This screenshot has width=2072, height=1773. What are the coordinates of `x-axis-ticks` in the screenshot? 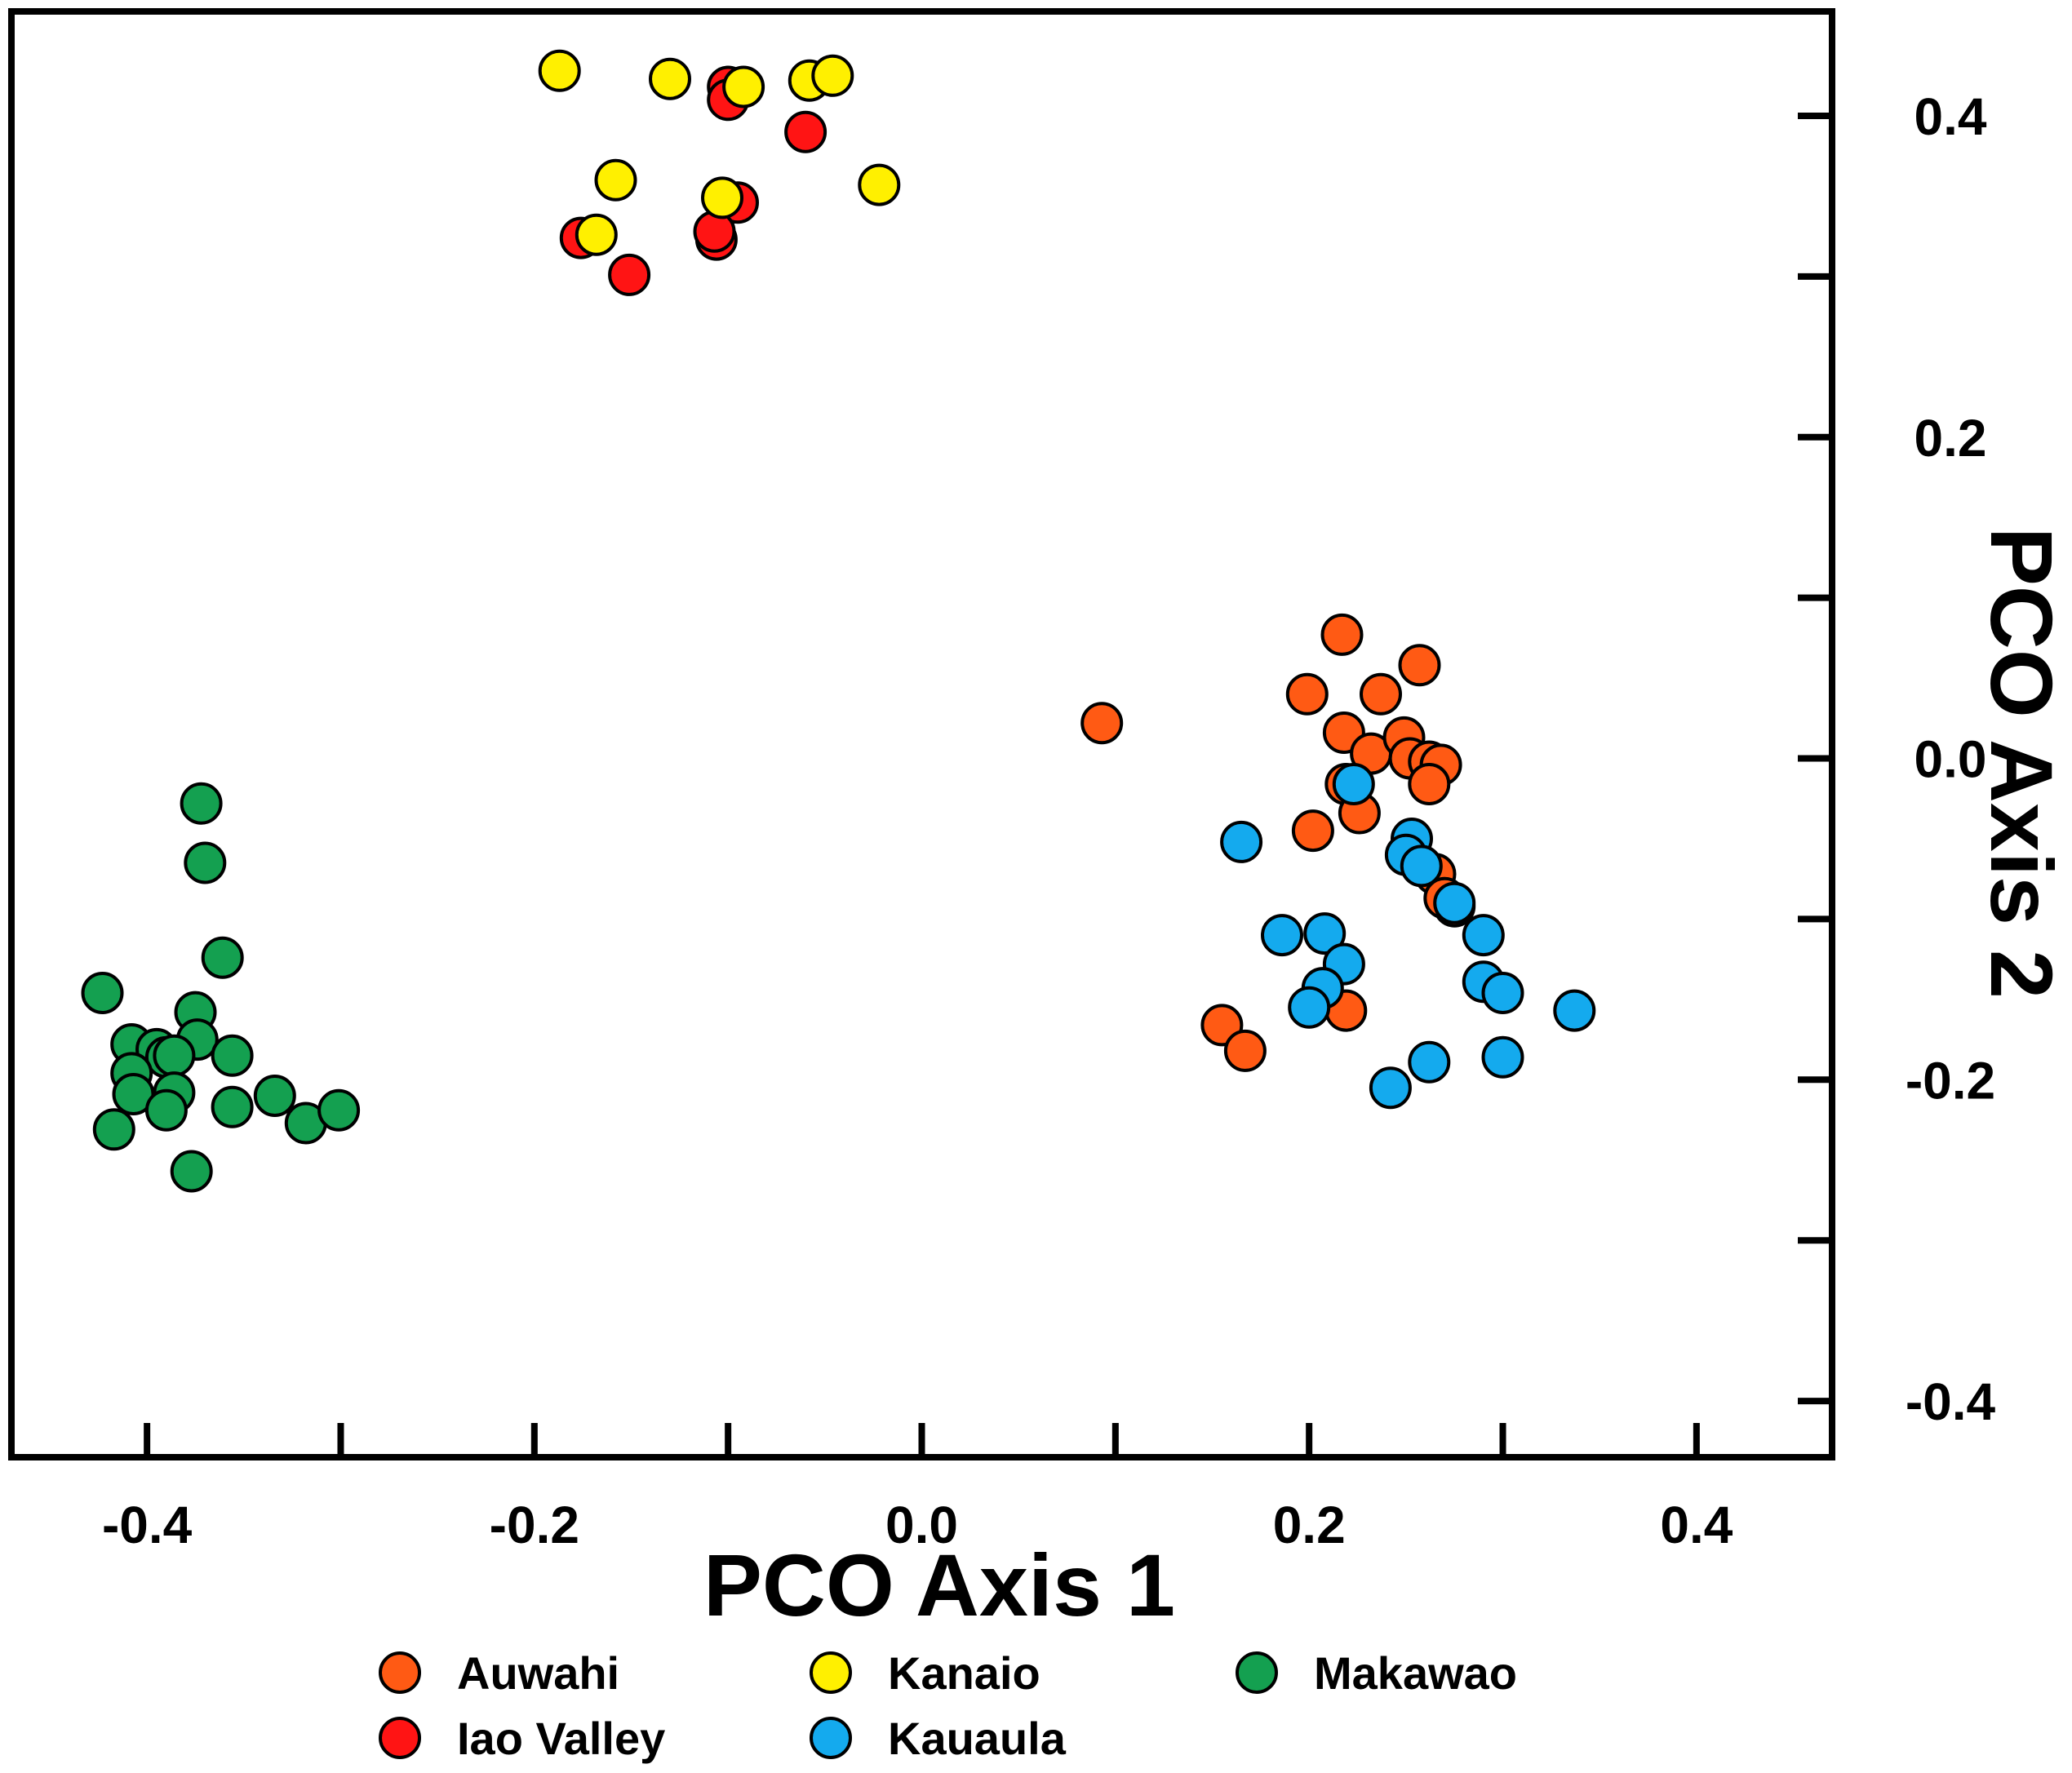 It's located at (922, 1440).